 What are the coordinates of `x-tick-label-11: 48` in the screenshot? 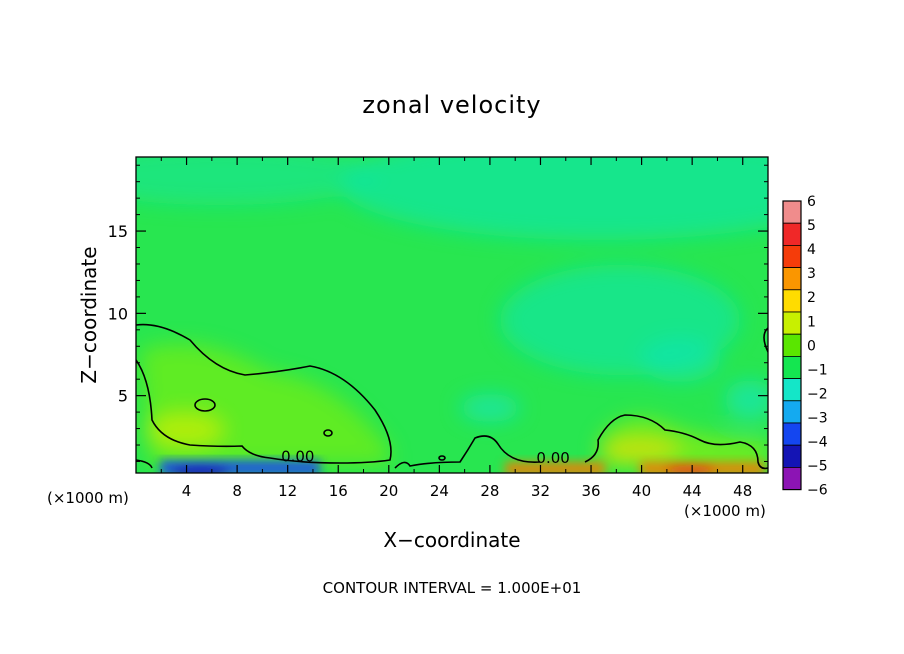 It's located at (742, 491).